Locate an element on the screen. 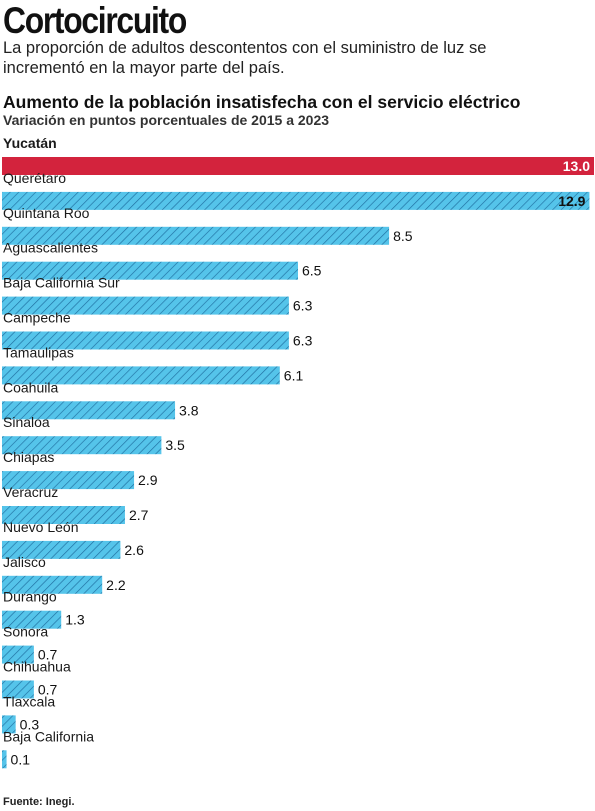 The width and height of the screenshot is (595, 811). category-label: Nuevo León is located at coordinates (41, 527).